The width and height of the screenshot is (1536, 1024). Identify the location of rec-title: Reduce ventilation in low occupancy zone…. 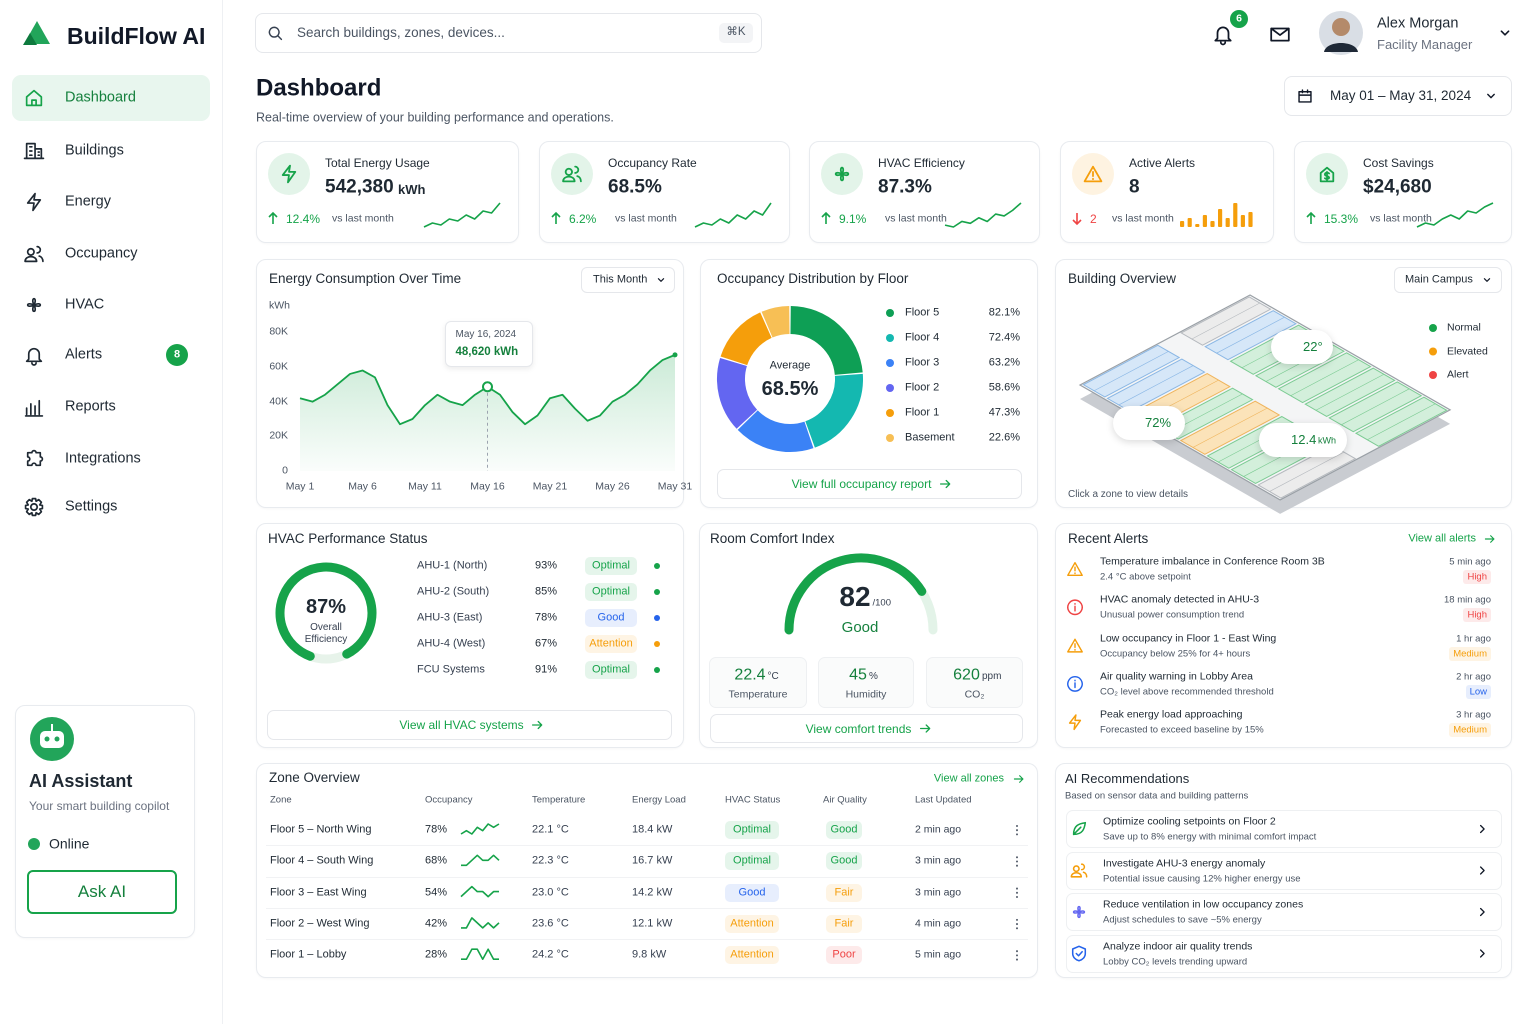
(1203, 904).